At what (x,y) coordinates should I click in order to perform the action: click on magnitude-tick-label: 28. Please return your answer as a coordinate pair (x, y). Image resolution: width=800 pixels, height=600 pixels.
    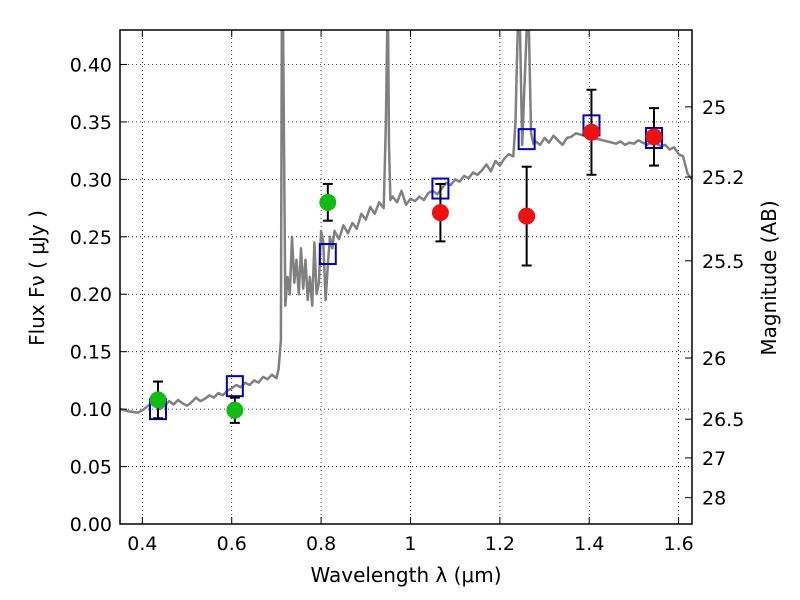
    Looking at the image, I should click on (714, 499).